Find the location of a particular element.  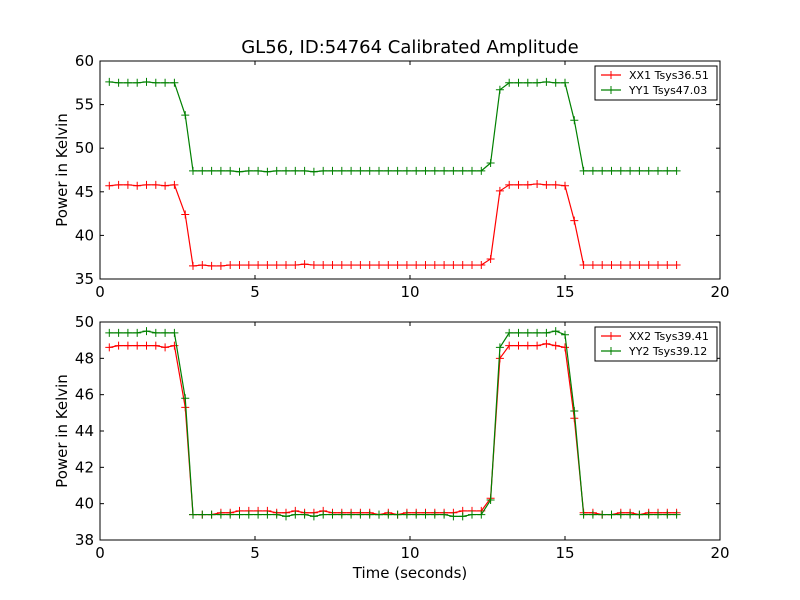

legend: XX2 Tsys39.41 YY2 Tsys39.12 is located at coordinates (656, 344).